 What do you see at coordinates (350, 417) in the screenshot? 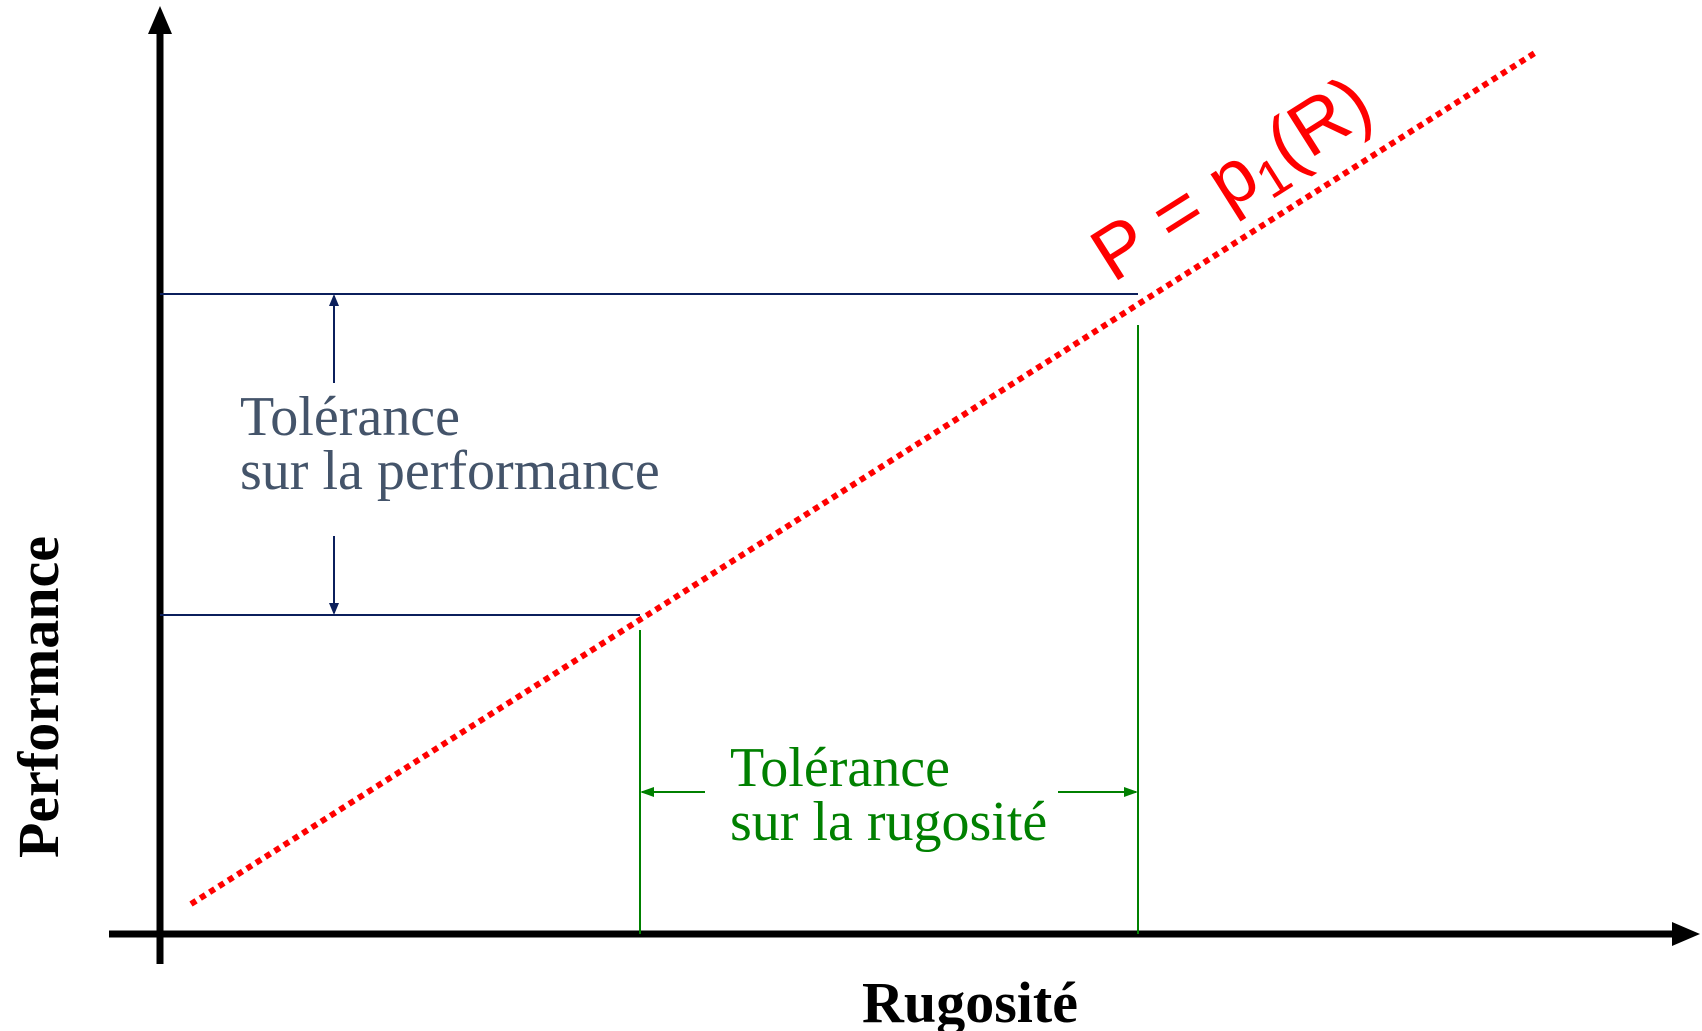
I see `performance-tolerance-line1: Tolérance` at bounding box center [350, 417].